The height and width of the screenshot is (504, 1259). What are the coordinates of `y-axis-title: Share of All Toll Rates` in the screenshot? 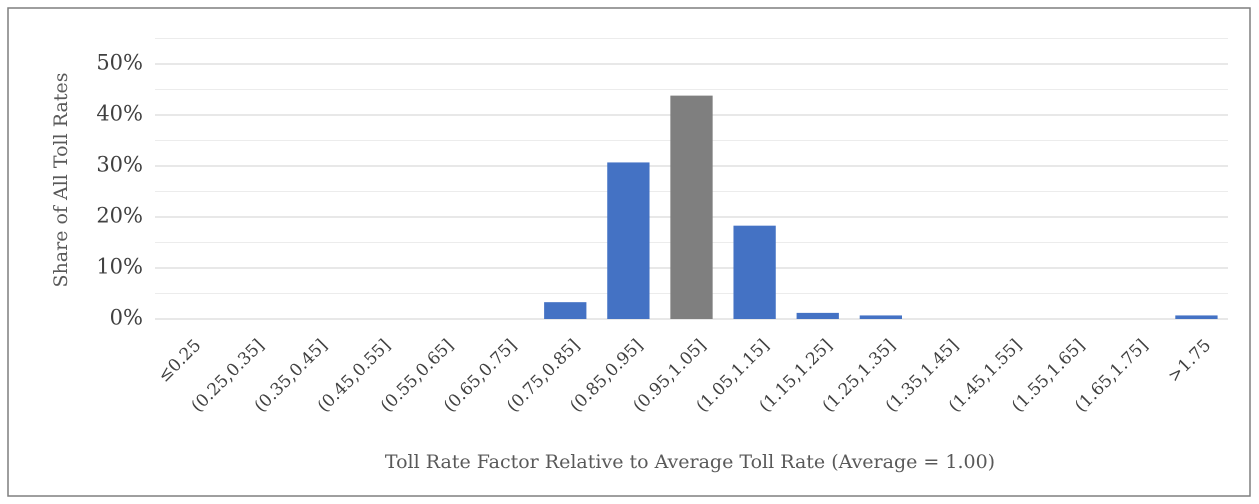 It's located at (61, 180).